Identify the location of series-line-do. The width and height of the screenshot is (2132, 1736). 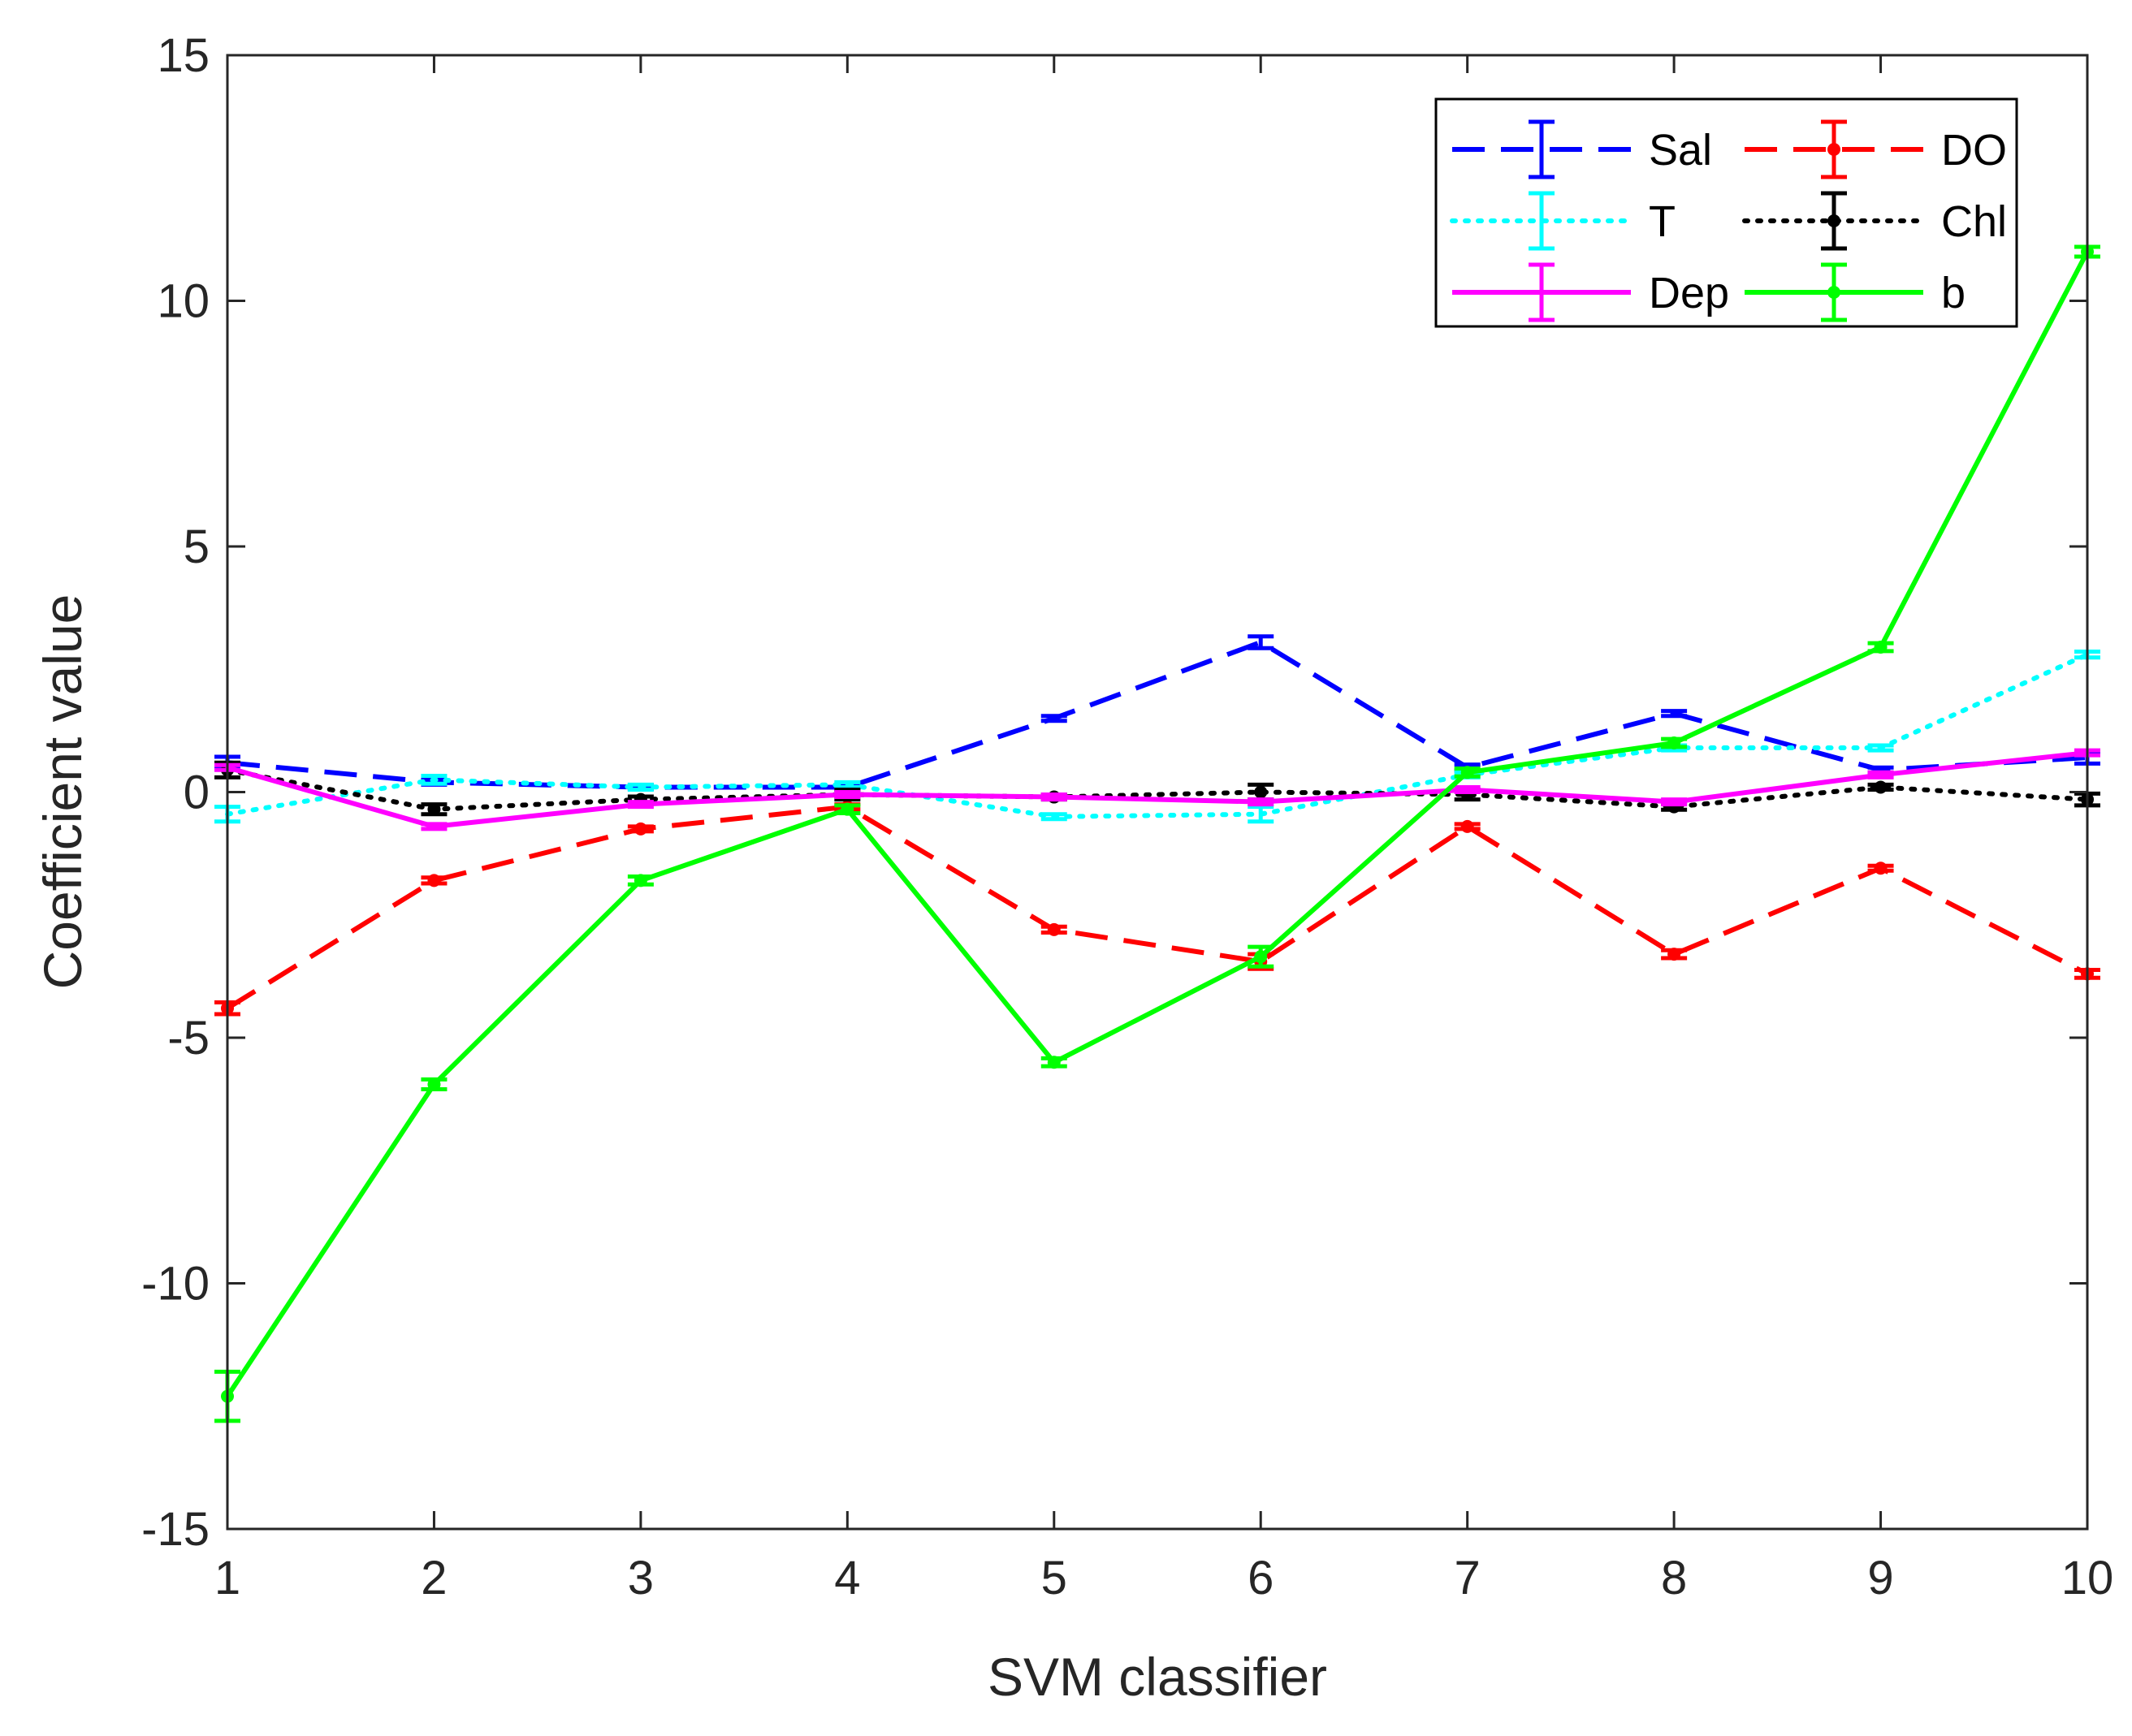
(1157, 907).